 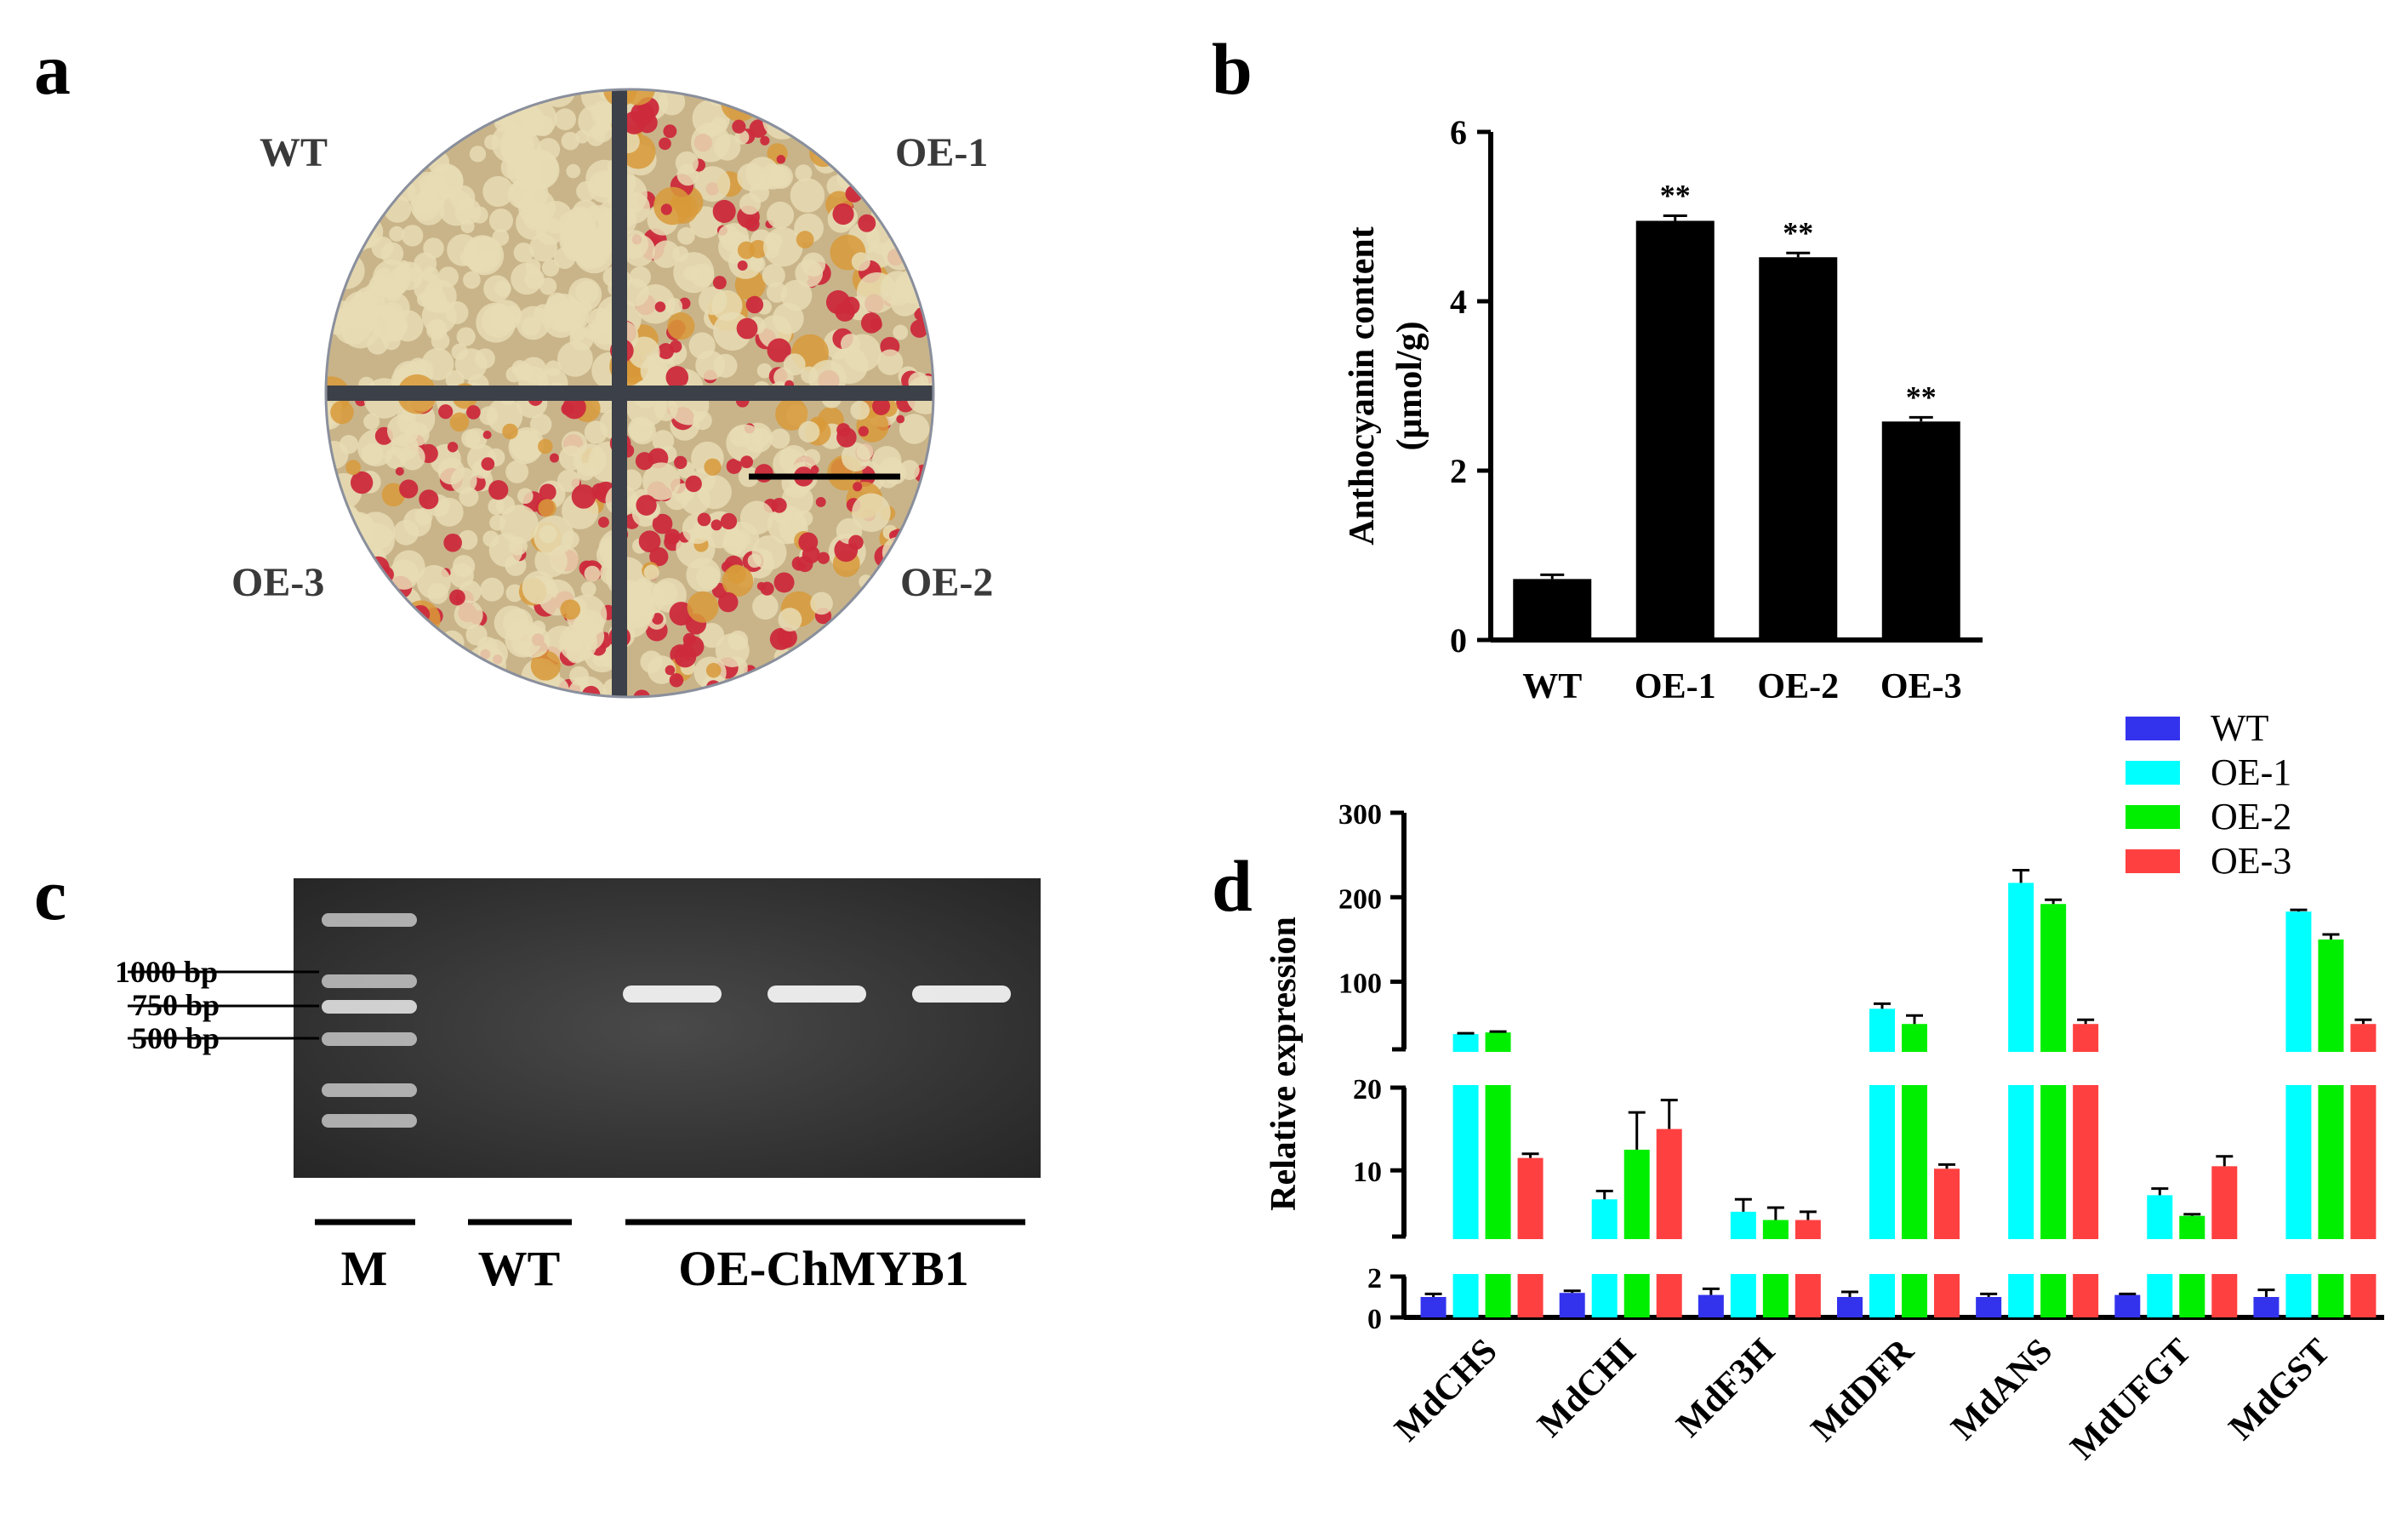 I want to click on divider-horizontal, so click(x=629, y=393).